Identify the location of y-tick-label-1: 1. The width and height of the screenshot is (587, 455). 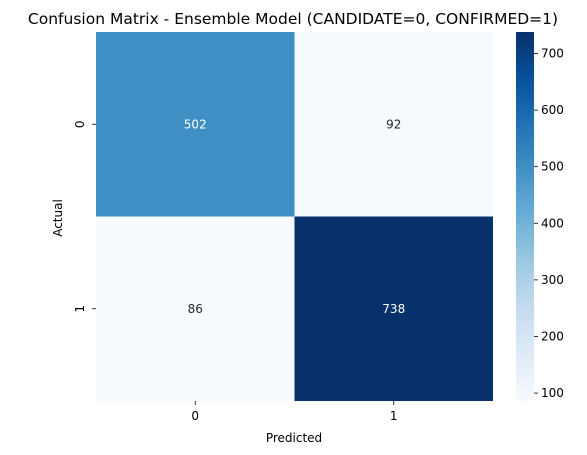
(80, 309).